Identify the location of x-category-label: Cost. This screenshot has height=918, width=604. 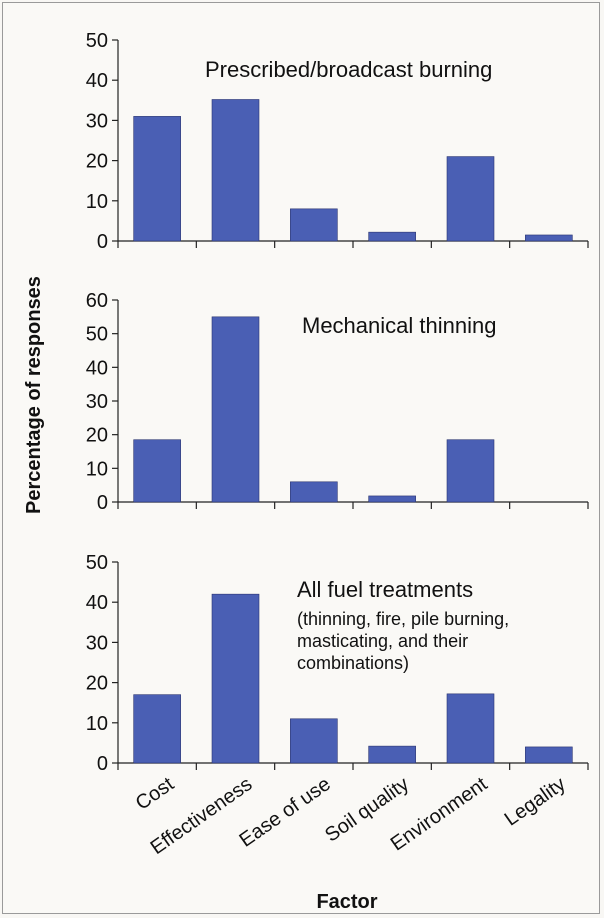
(155, 794).